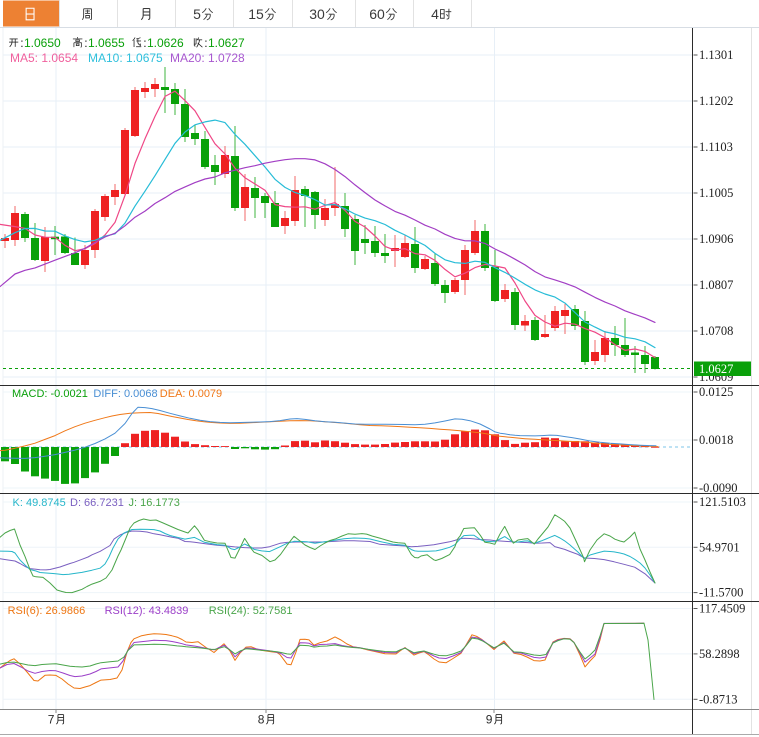 This screenshot has height=737, width=759. I want to click on svg-text: -0.0090, so click(718, 488).